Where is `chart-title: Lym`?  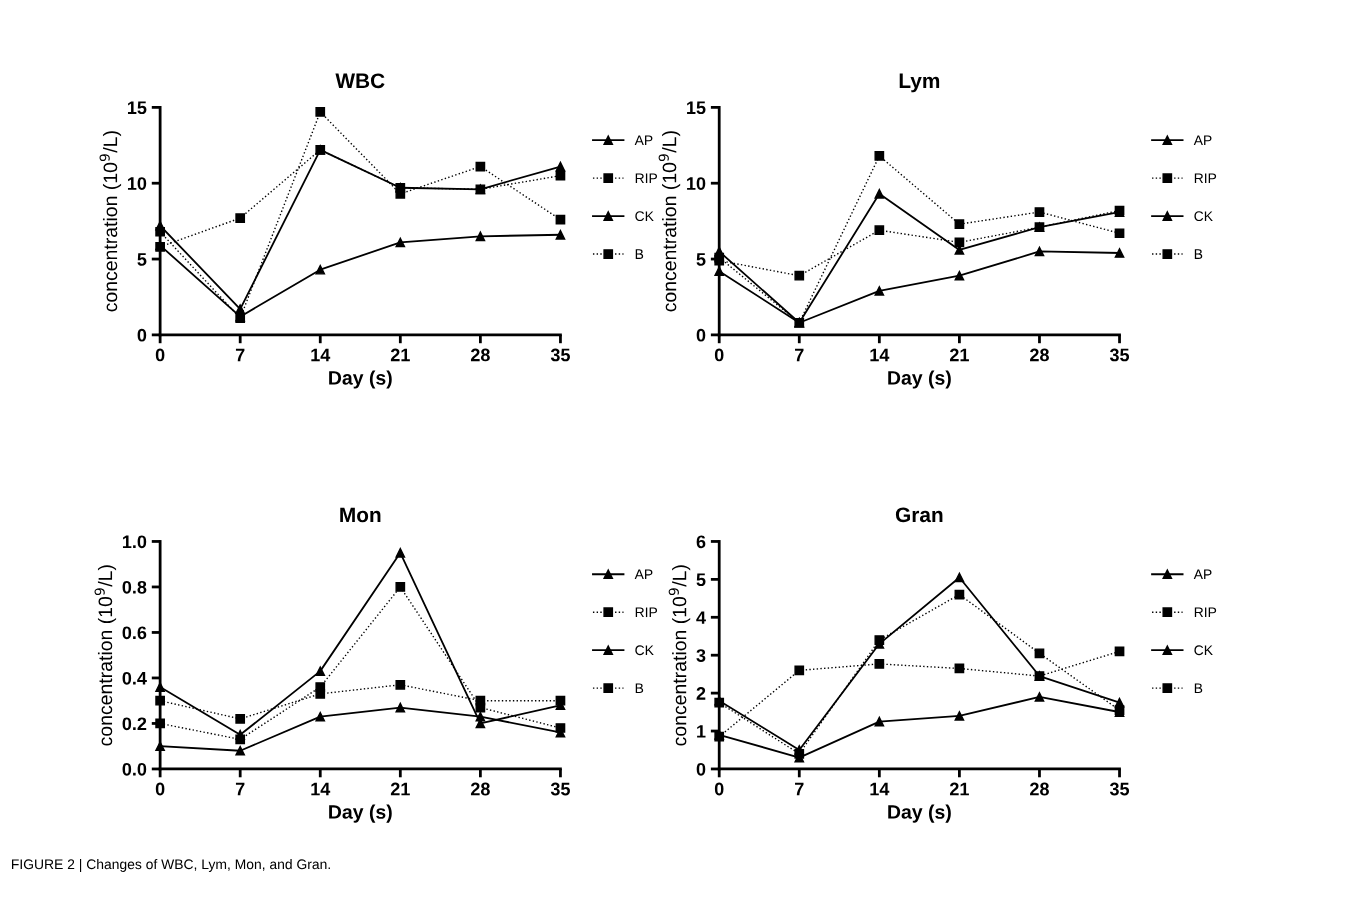 chart-title: Lym is located at coordinates (919, 83).